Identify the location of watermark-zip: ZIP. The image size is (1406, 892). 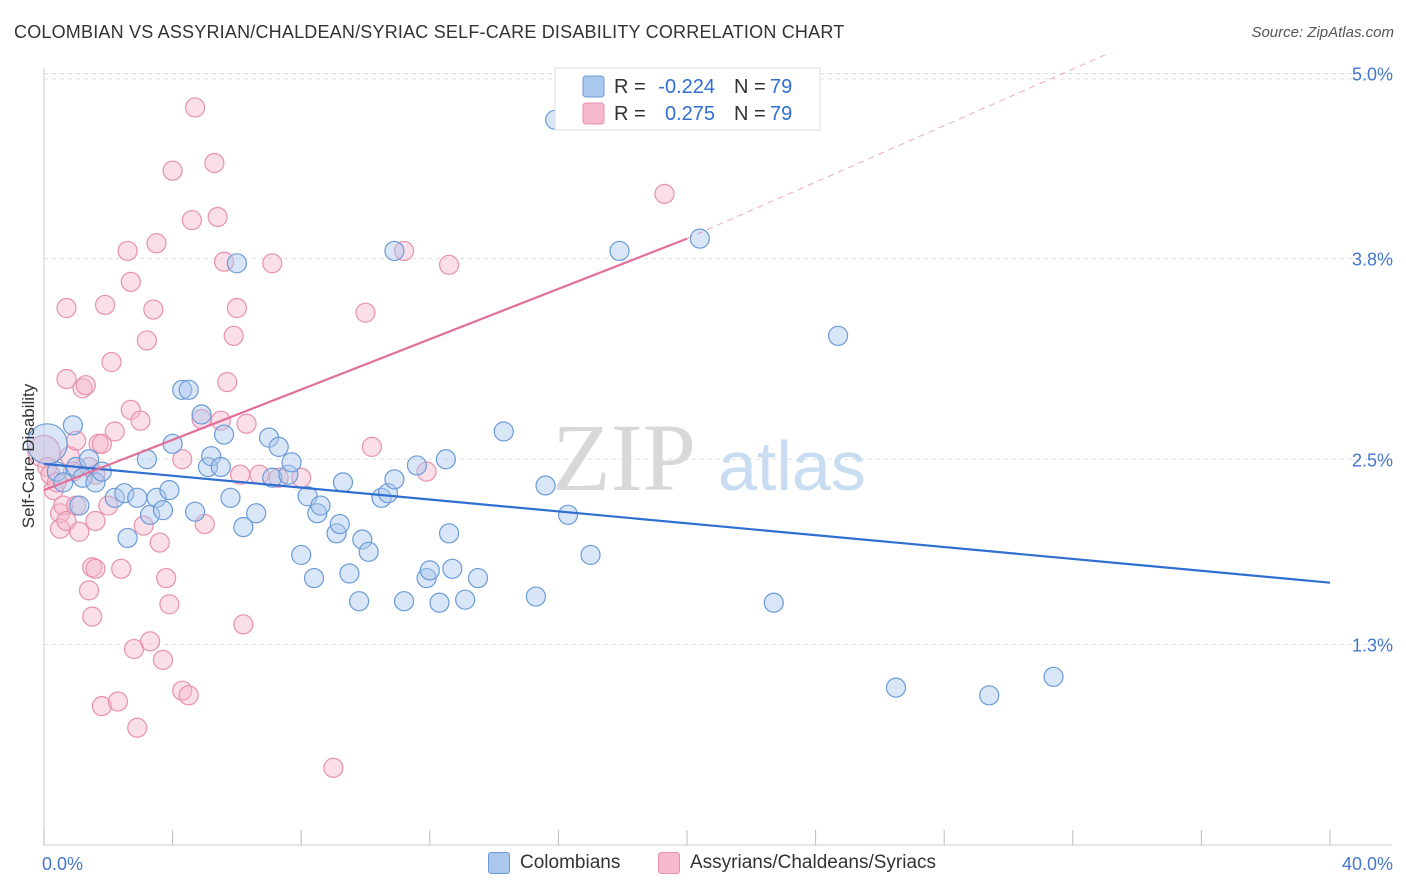
(624, 457).